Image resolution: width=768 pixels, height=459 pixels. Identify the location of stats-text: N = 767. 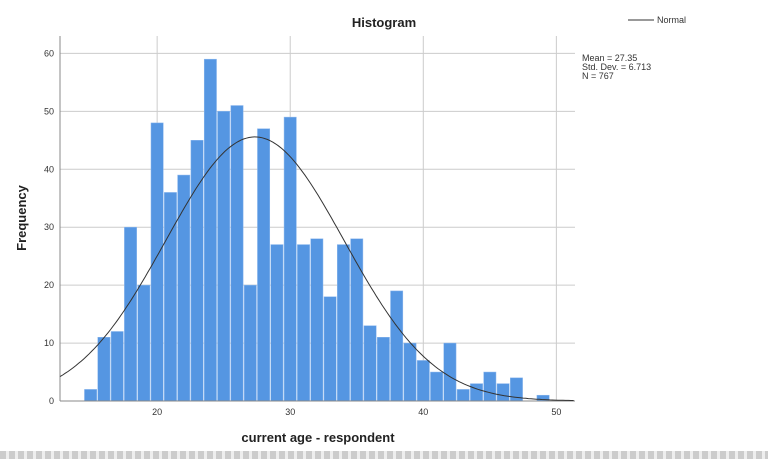
(598, 76).